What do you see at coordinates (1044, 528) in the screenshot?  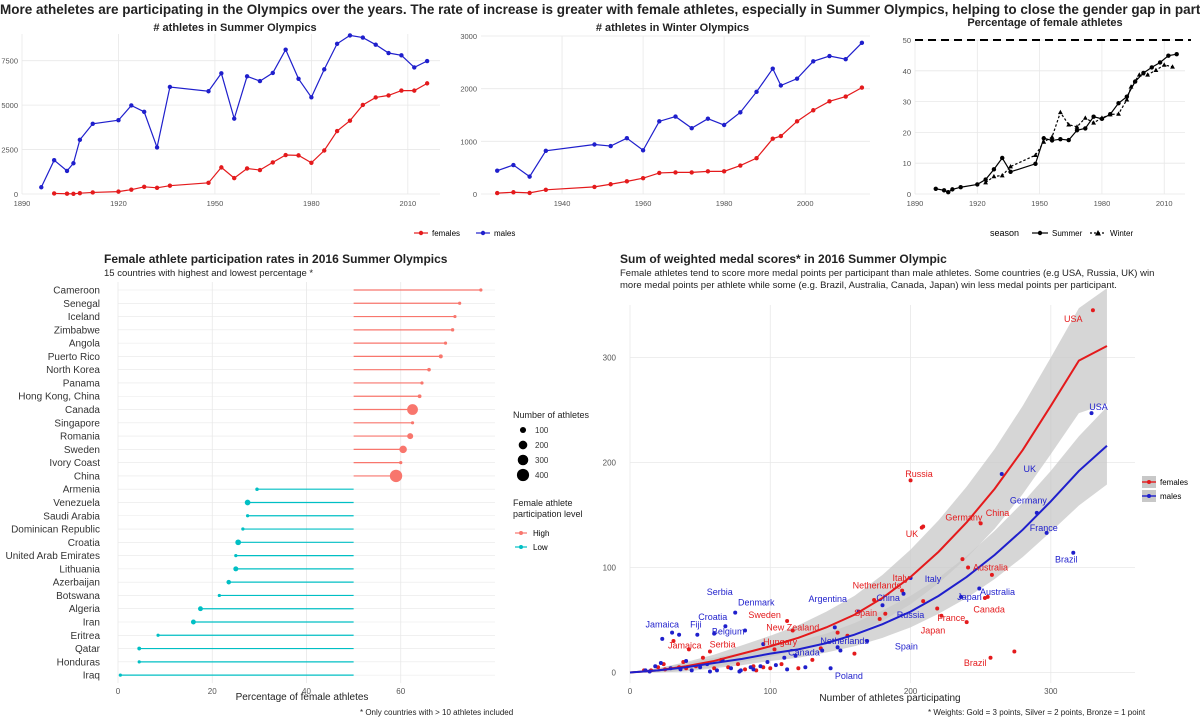 I see `country-label-males: France` at bounding box center [1044, 528].